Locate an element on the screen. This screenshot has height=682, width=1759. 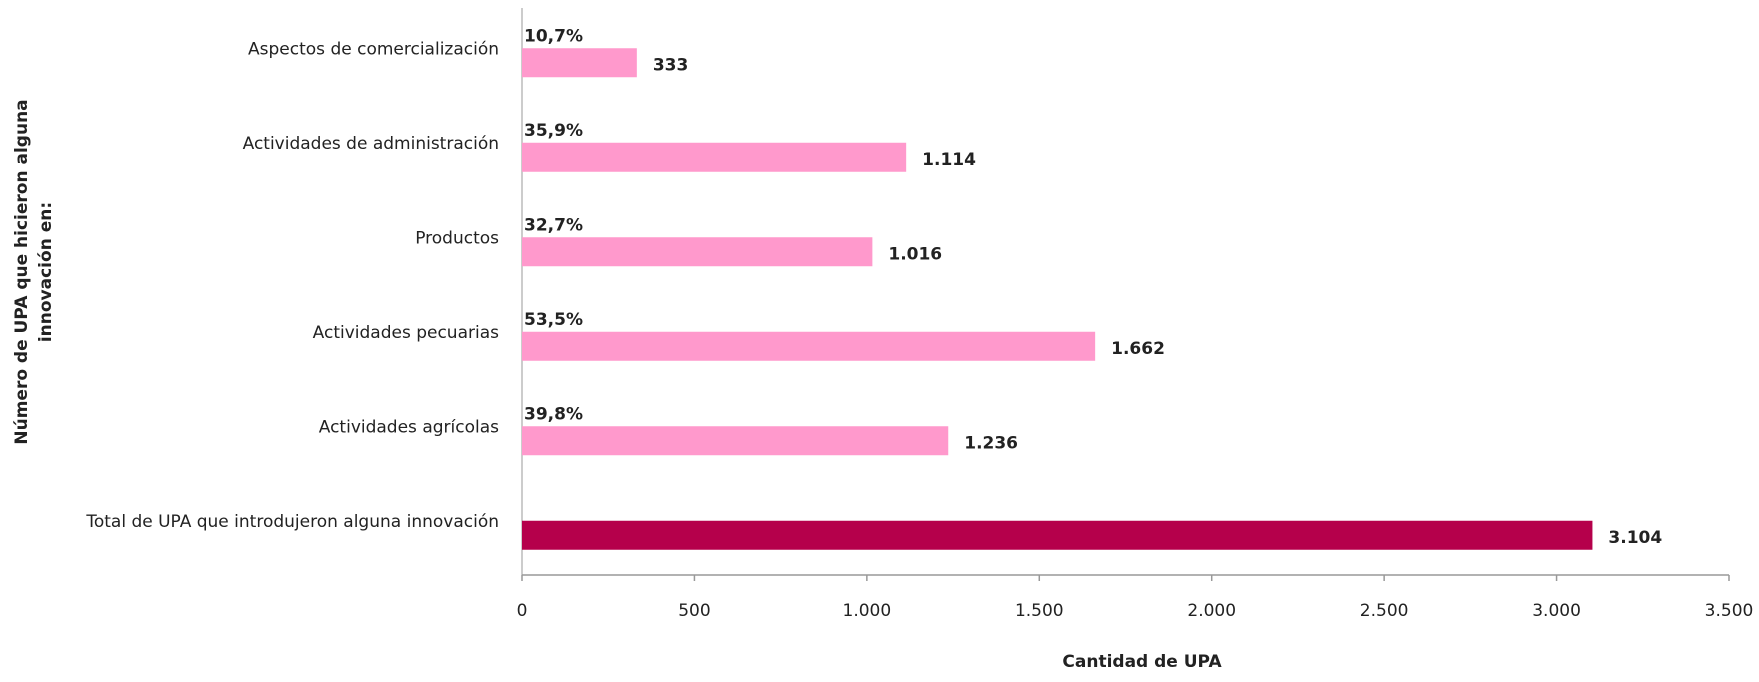
value-label: 1.016 is located at coordinates (915, 254).